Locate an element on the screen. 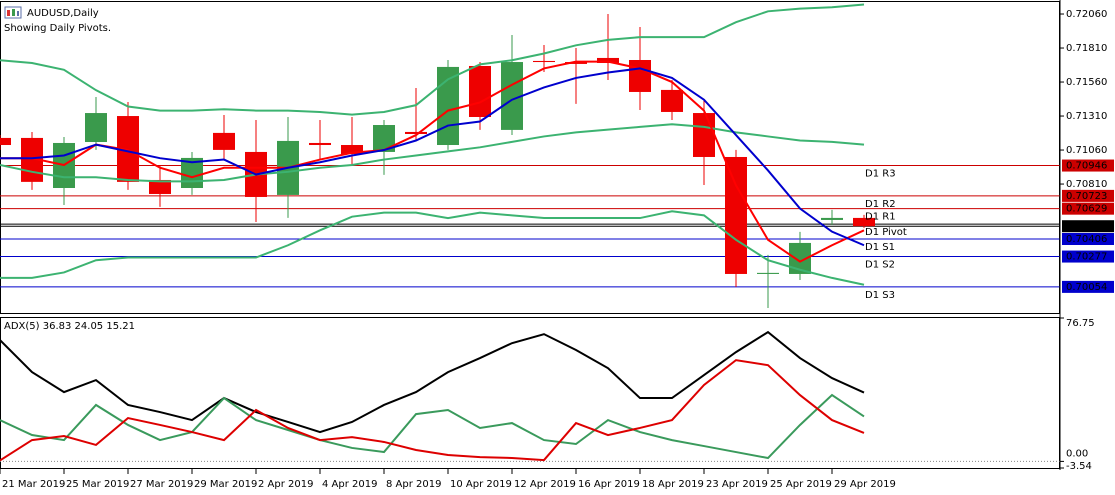 The width and height of the screenshot is (1115, 495). x-tick-label: 27 Mar 2019 is located at coordinates (161, 484).